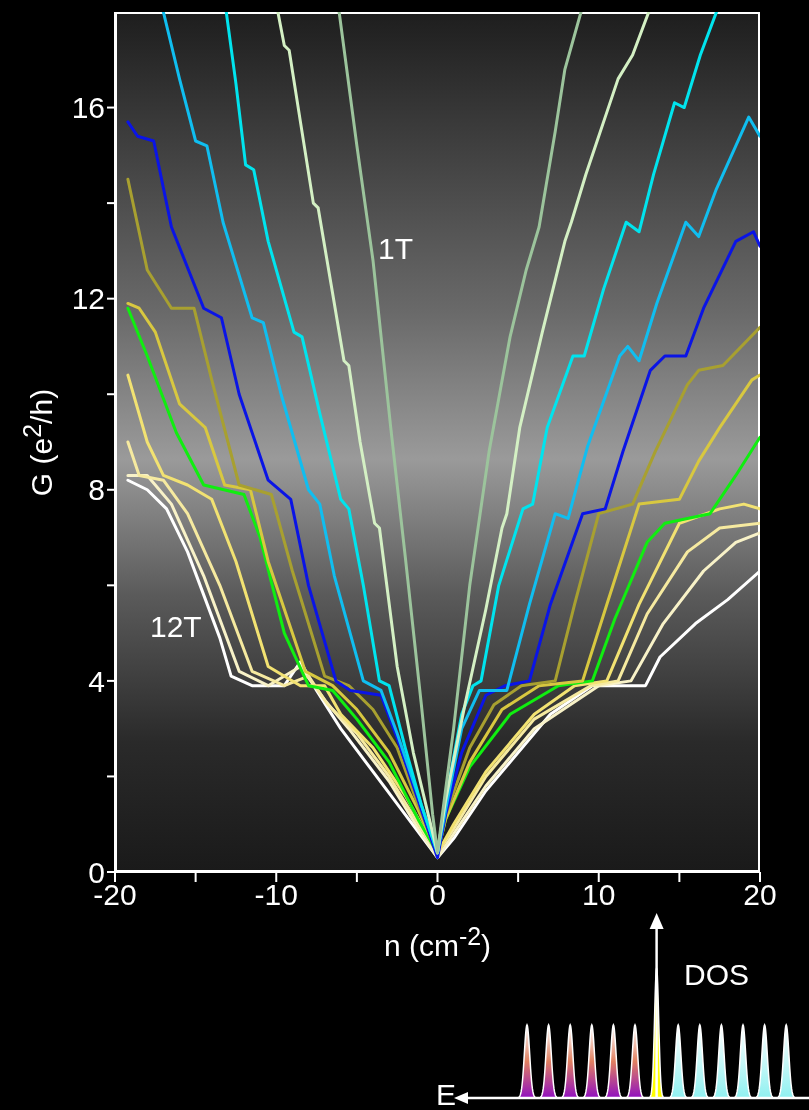 The height and width of the screenshot is (1110, 809). I want to click on y-tick-label: 12, so click(88, 299).